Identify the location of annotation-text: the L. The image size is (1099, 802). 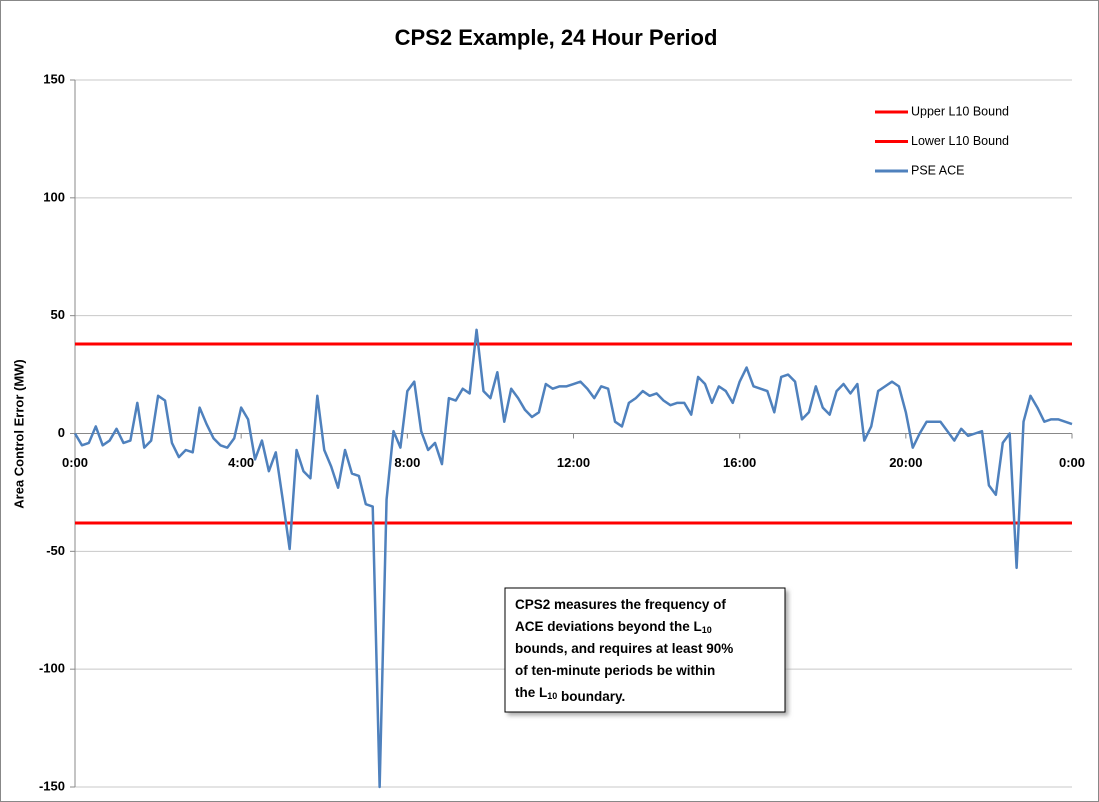
(531, 692).